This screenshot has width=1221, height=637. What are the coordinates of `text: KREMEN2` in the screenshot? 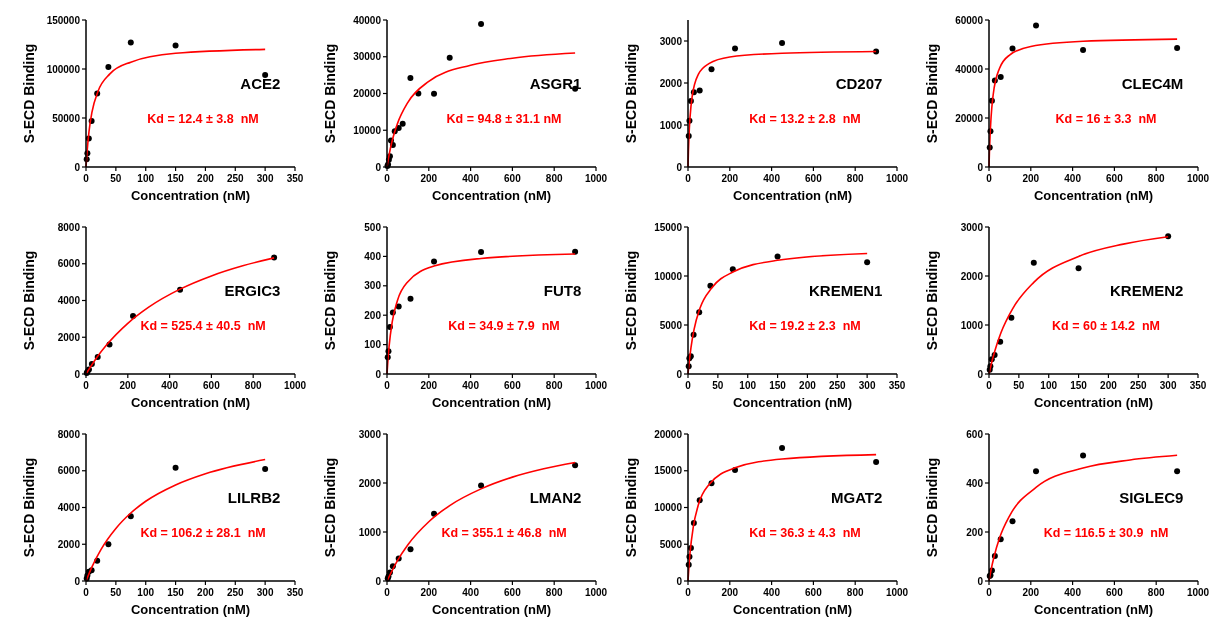 It's located at (1147, 291).